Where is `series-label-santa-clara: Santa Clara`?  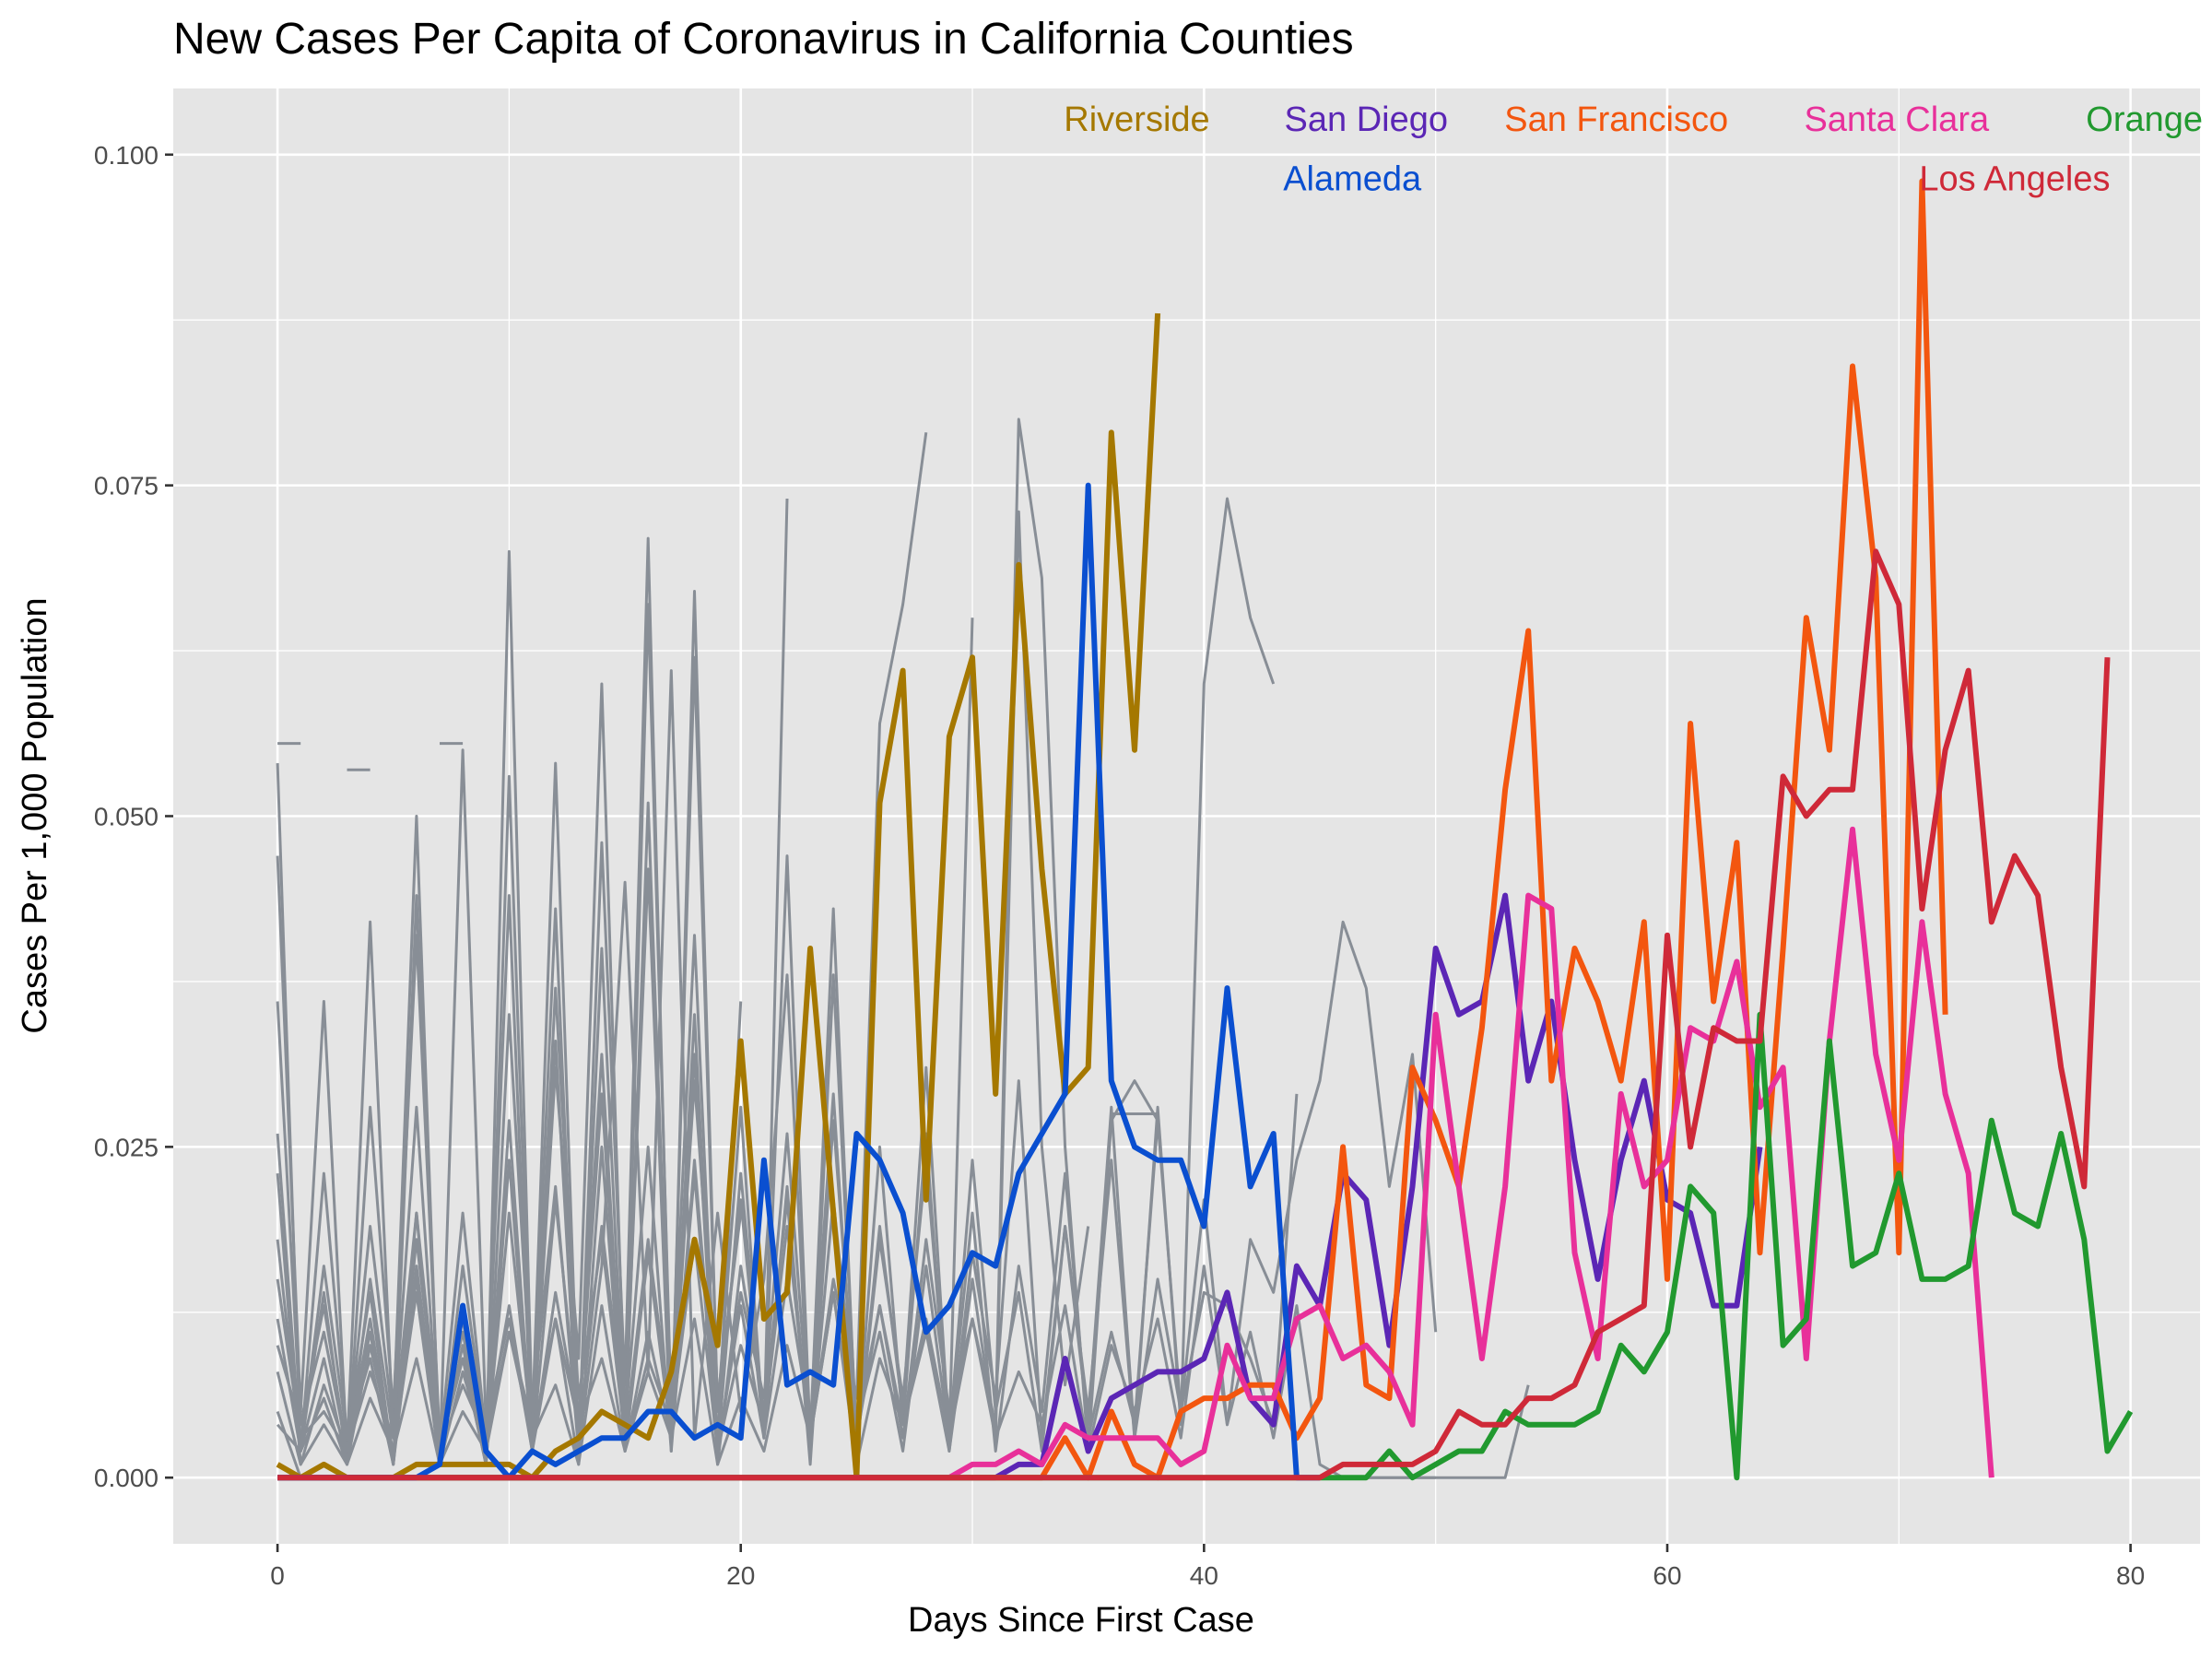
series-label-santa-clara: Santa Clara is located at coordinates (1897, 119).